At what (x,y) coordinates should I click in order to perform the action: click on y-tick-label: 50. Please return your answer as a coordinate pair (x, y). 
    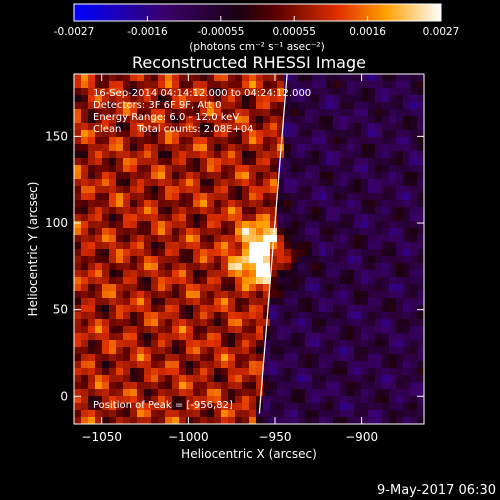
    Looking at the image, I should click on (60, 310).